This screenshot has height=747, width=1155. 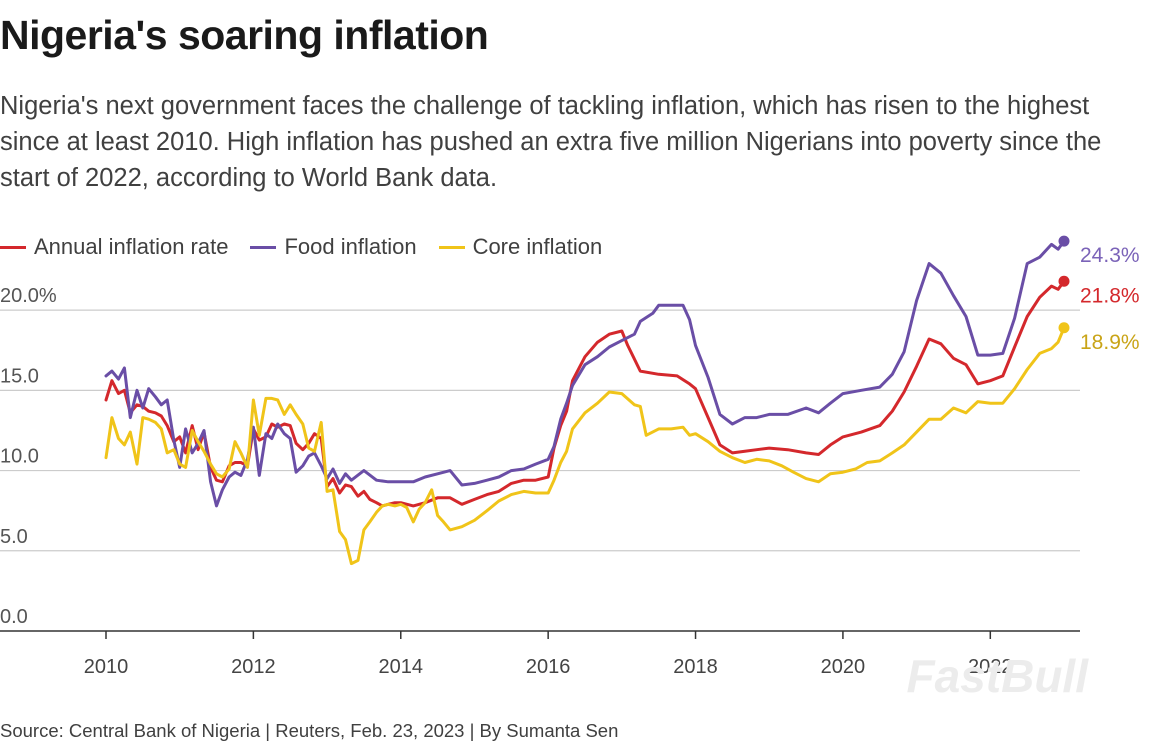 I want to click on x-tick-label: 2018, so click(x=695, y=667).